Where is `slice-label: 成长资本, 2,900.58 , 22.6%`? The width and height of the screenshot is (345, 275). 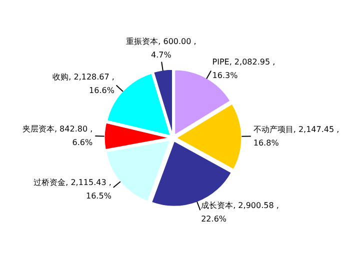
slice-label: 成长资本, 2,900.58 , 22.6% is located at coordinates (240, 212).